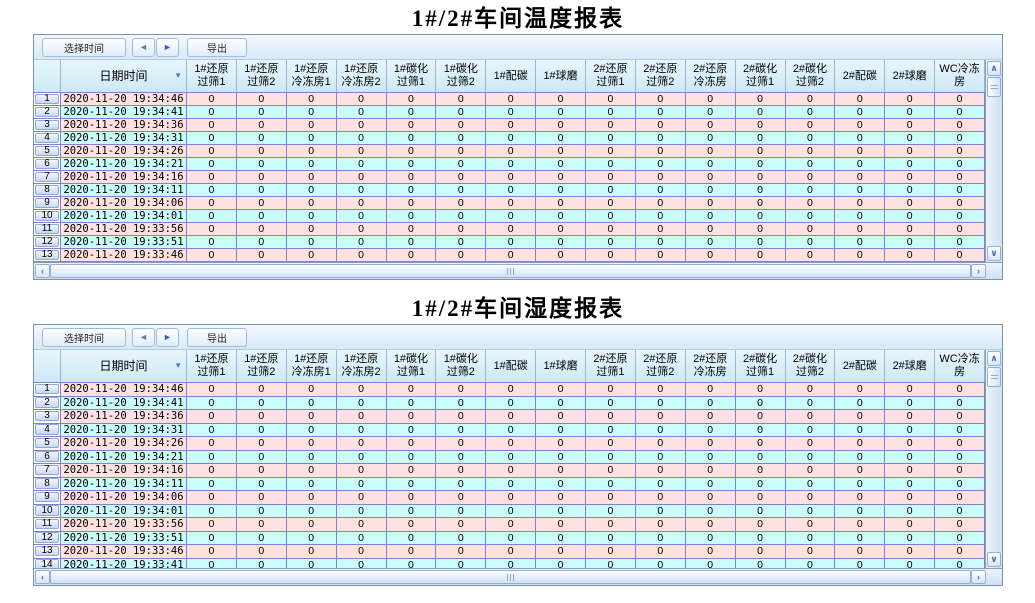  What do you see at coordinates (47, 255) in the screenshot?
I see `row-number-cell: 13` at bounding box center [47, 255].